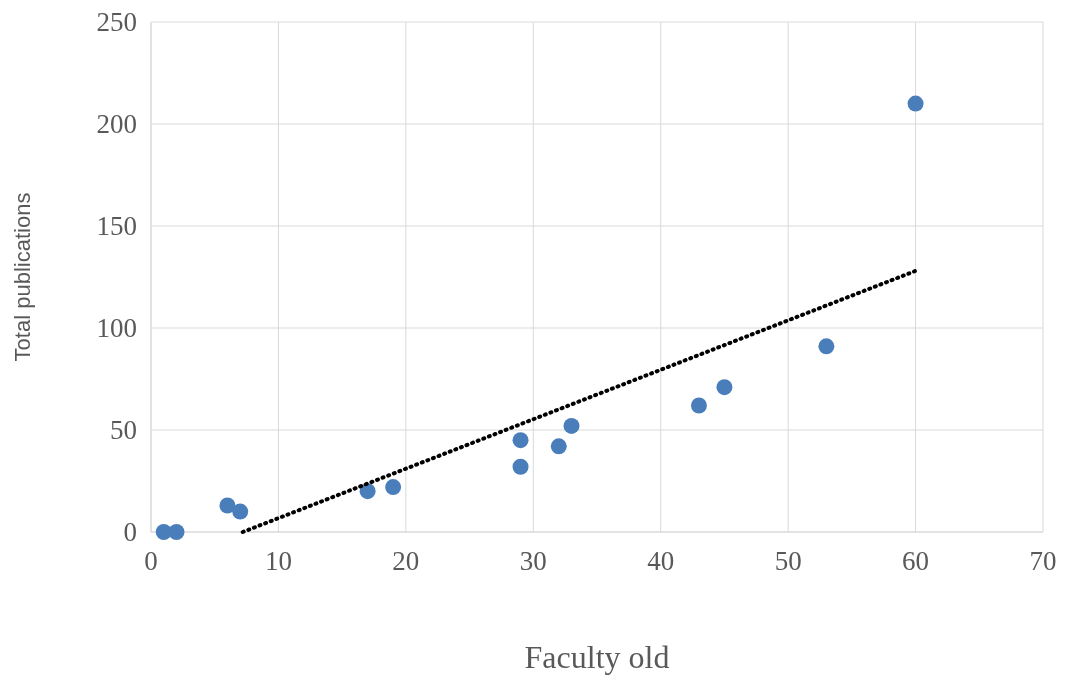  Describe the element at coordinates (116, 226) in the screenshot. I see `y-tick-label: 150` at that location.